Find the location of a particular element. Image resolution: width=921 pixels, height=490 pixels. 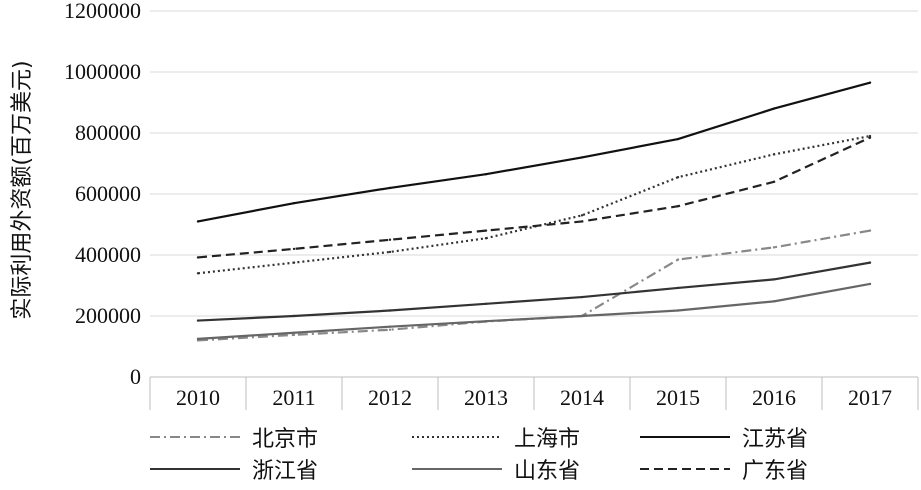

y-tick-label: 200000 is located at coordinates (108, 315).